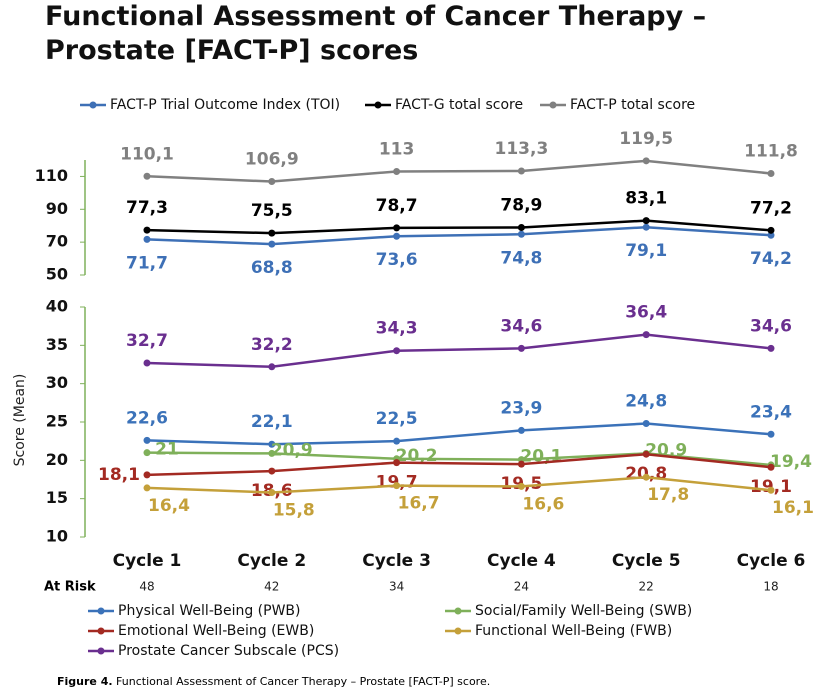 This screenshot has height=695, width=823. I want to click on x-tick-label: Cycle 2, so click(271, 561).